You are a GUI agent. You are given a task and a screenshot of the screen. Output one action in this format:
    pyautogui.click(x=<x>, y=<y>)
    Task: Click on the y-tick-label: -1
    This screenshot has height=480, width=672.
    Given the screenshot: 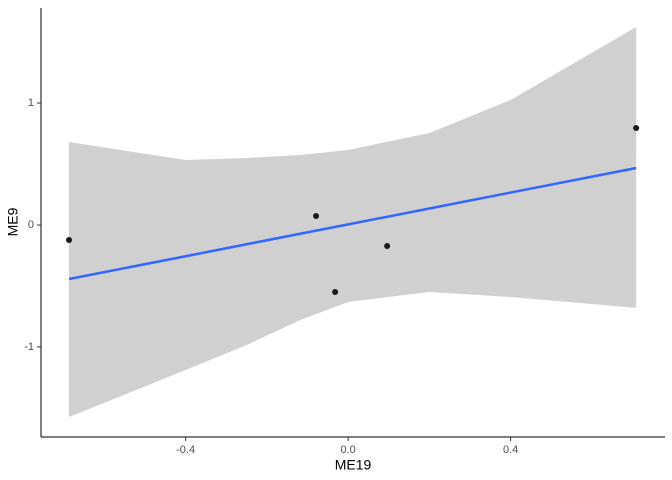 What is the action you would take?
    pyautogui.click(x=29, y=347)
    